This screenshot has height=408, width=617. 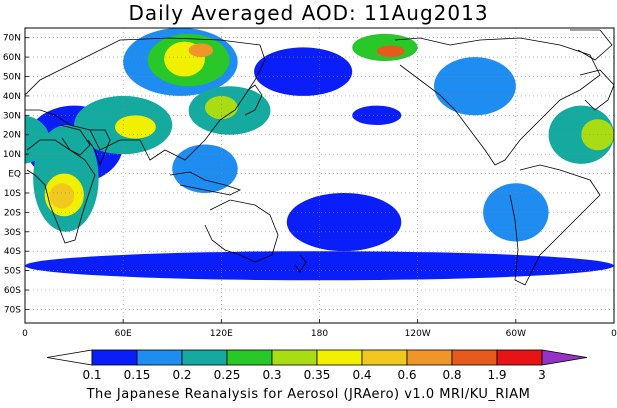 I want to click on lat-label-2: 50N, so click(x=12, y=78).